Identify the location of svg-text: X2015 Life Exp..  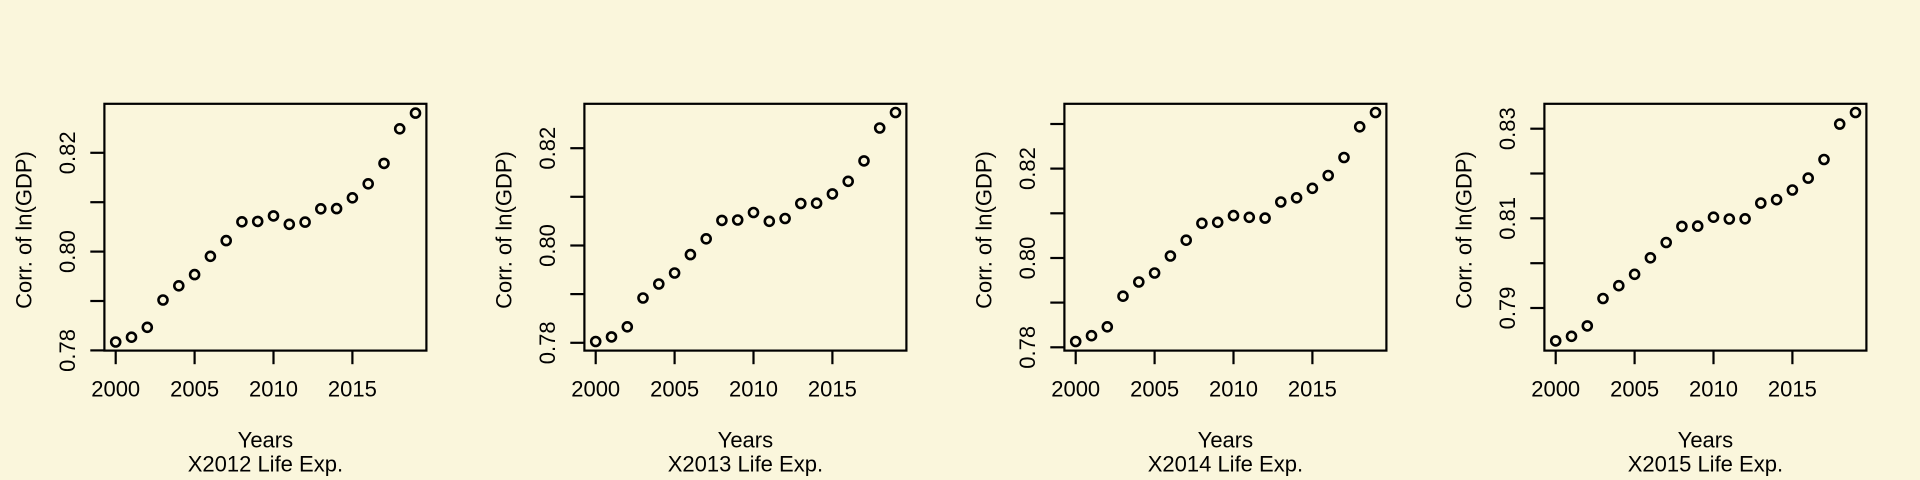
(1705, 464).